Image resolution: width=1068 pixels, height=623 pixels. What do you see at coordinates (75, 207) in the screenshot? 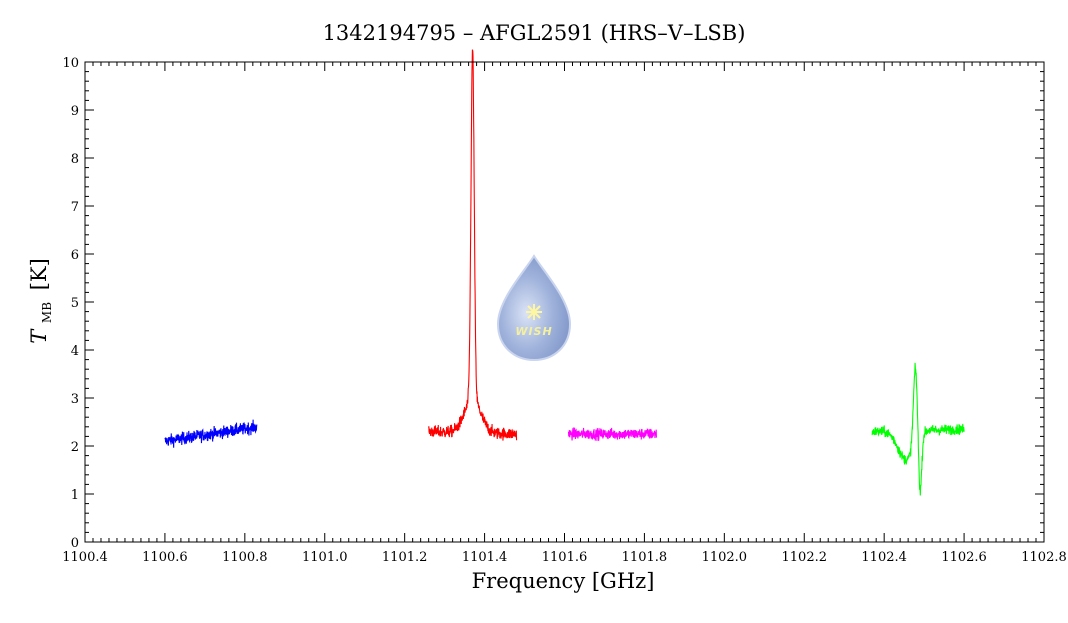
I see `y-tick-label: 7` at bounding box center [75, 207].